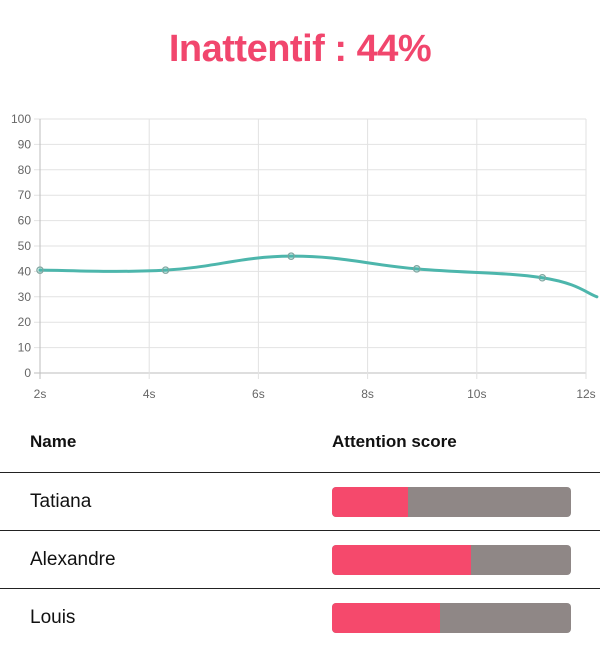 The height and width of the screenshot is (646, 600). Describe the element at coordinates (367, 394) in the screenshot. I see `x-tick-label: 8s` at that location.